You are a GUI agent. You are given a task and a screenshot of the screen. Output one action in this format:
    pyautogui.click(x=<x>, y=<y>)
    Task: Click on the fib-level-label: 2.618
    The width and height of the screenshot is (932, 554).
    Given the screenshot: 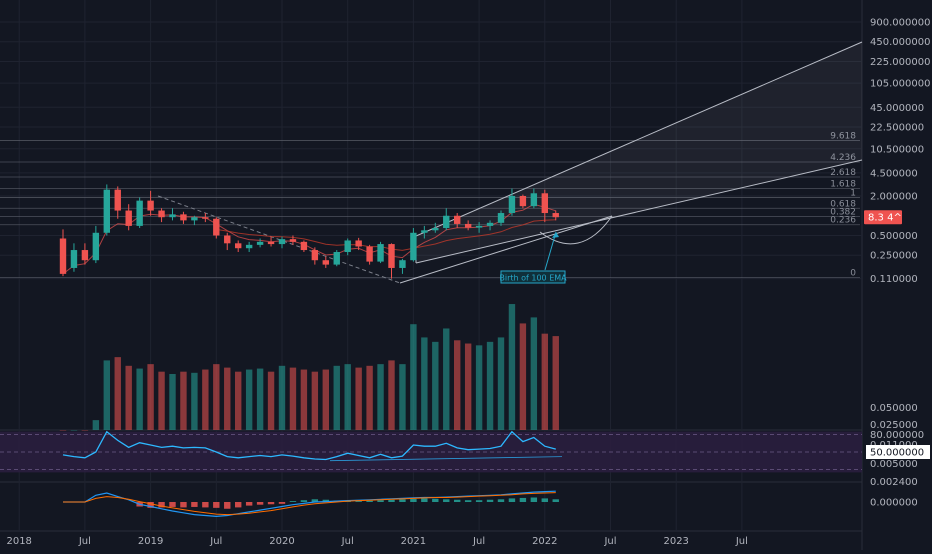 What is the action you would take?
    pyautogui.click(x=843, y=173)
    